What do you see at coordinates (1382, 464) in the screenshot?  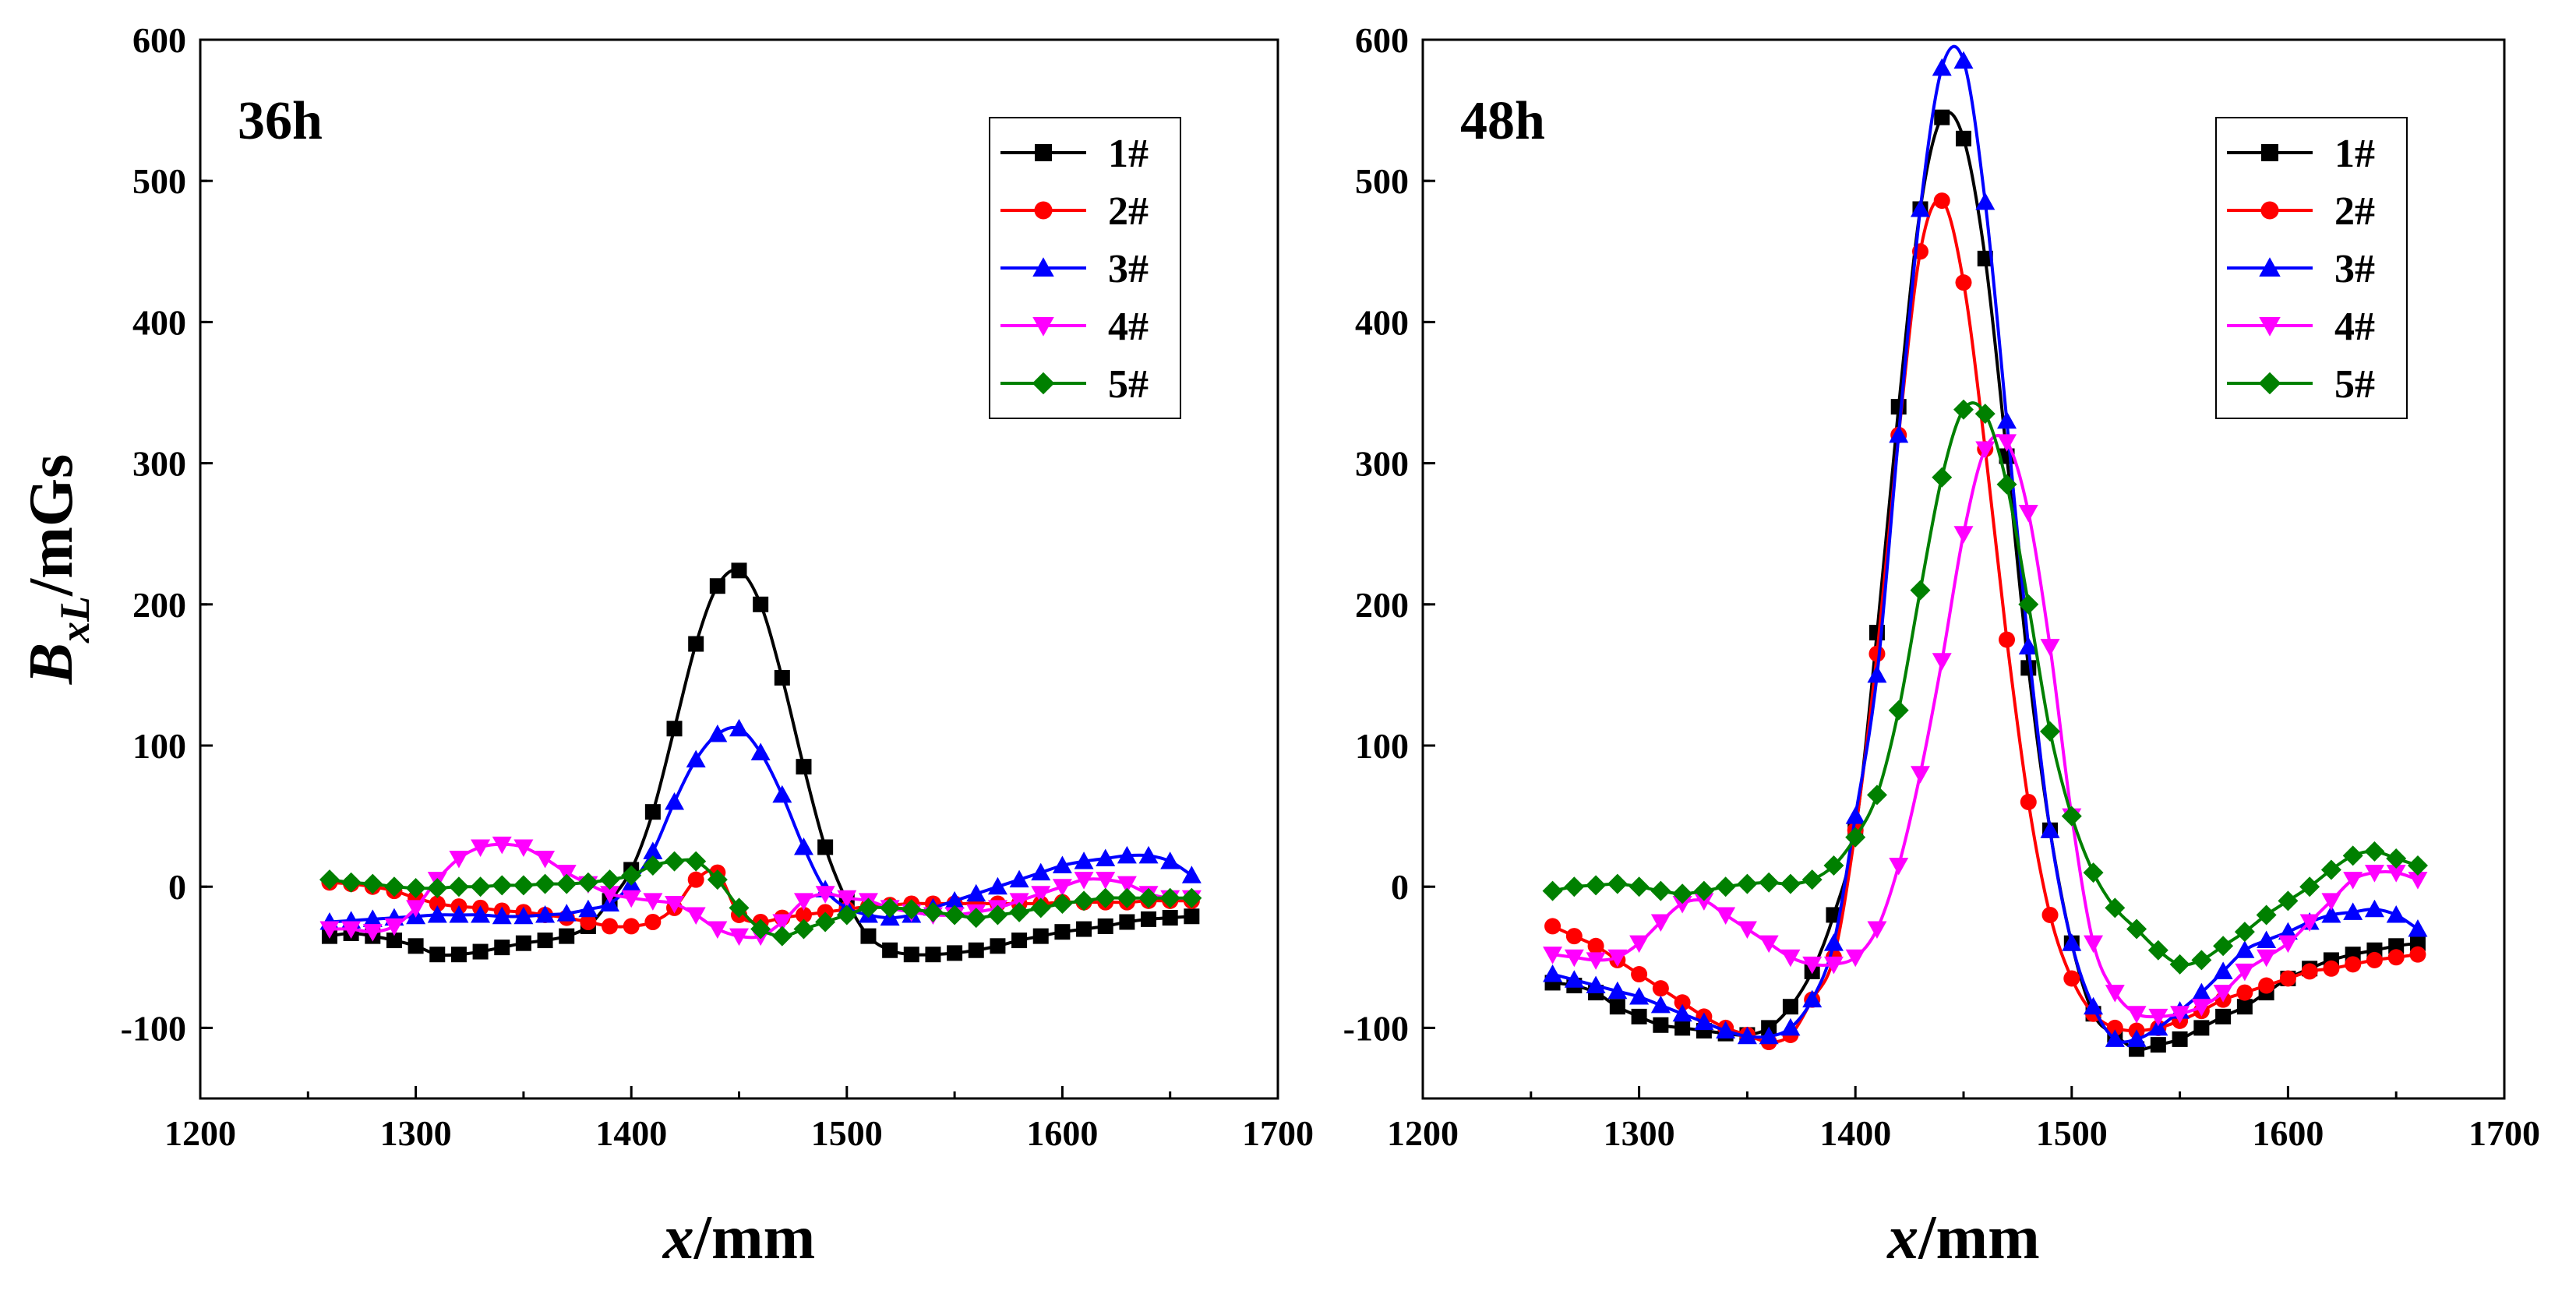 I see `y-tick-label: 300` at bounding box center [1382, 464].